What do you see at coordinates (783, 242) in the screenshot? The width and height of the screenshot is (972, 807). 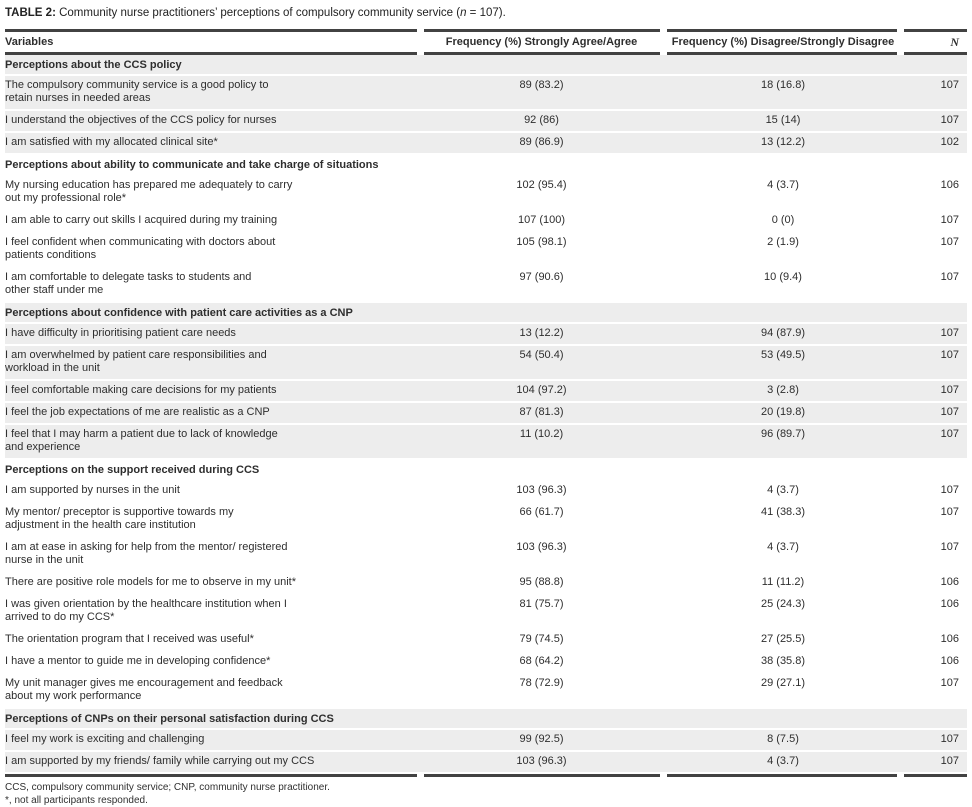 I see `disagree-cell: 2 (1.9)` at bounding box center [783, 242].